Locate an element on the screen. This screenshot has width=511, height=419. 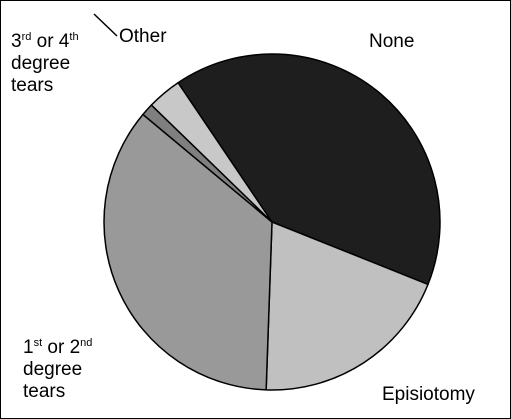
label-none: None is located at coordinates (392, 41).